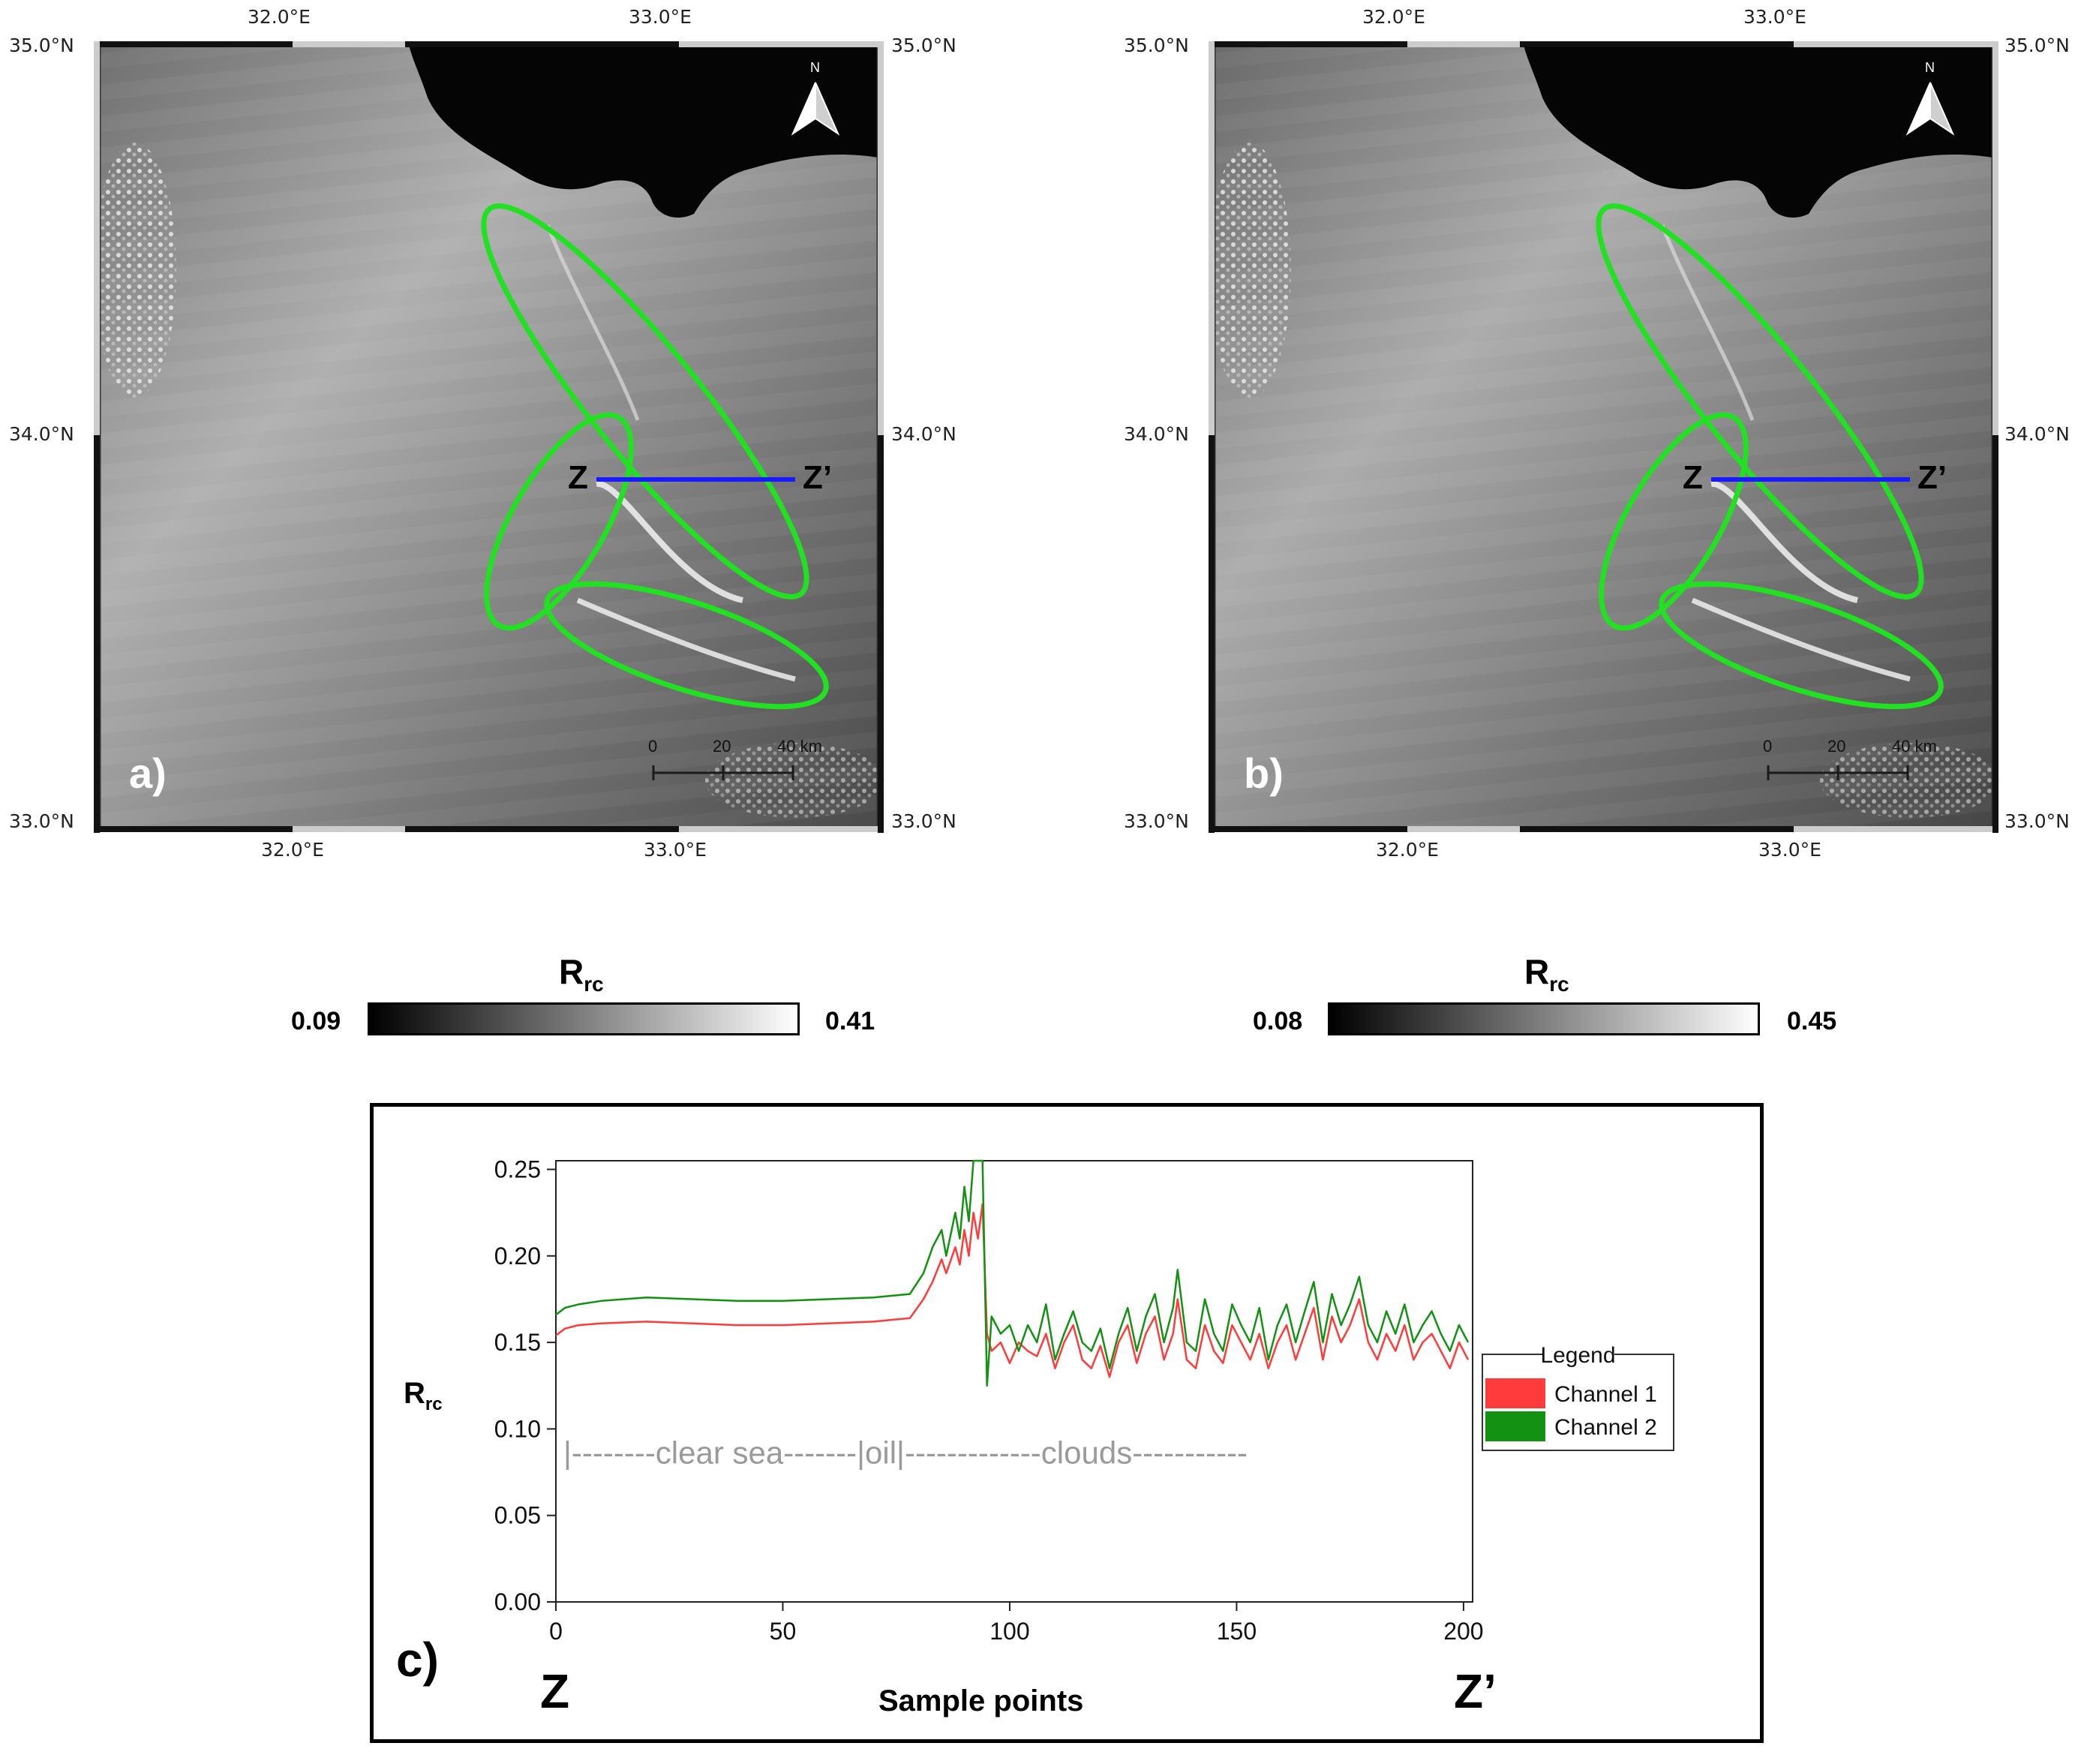  I want to click on y-tick-label: 0.20, so click(517, 1256).